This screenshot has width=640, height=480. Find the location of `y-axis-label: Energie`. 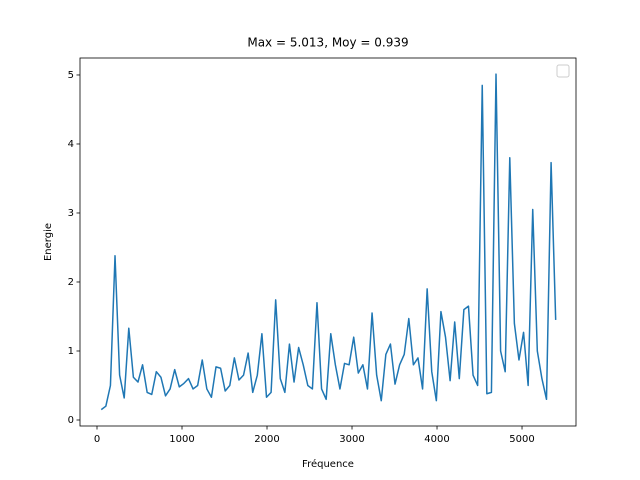

y-axis-label: Energie is located at coordinates (48, 242).